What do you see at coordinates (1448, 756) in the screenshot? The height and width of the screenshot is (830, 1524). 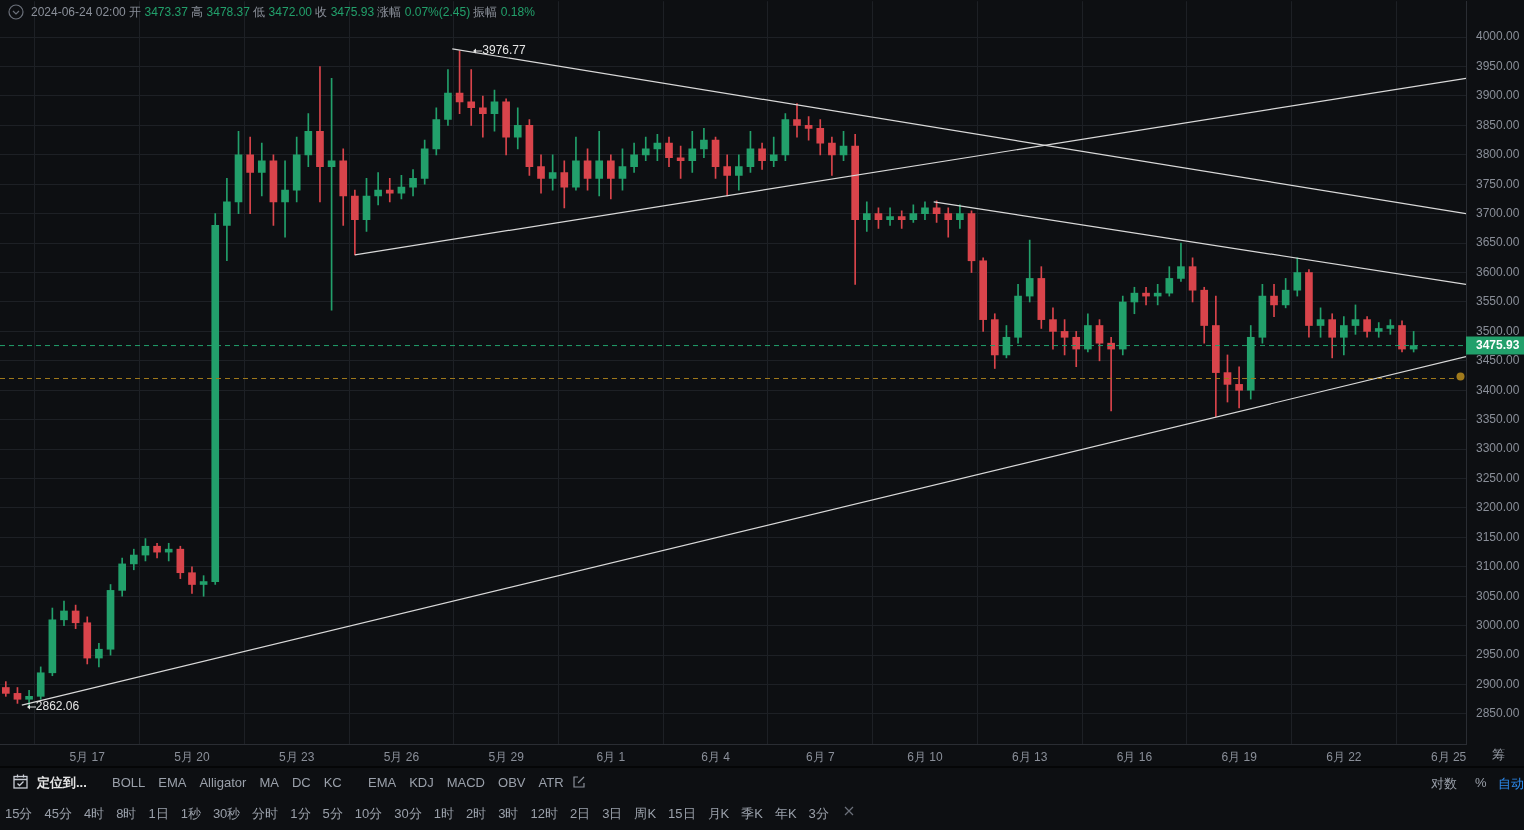 I see `x-tick-label: 6月 25` at bounding box center [1448, 756].